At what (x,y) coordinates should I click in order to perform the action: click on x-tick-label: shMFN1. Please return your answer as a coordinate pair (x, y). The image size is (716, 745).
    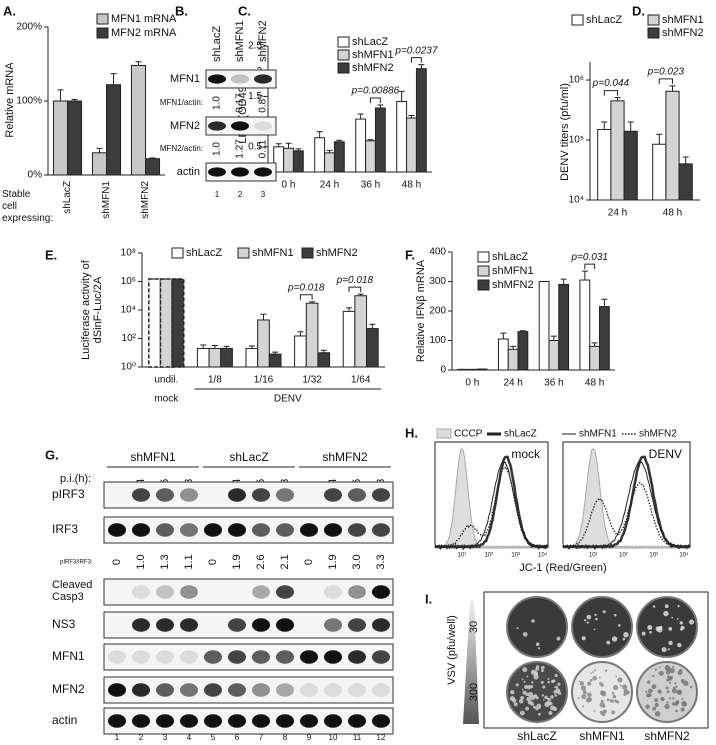
    Looking at the image, I should click on (106, 200).